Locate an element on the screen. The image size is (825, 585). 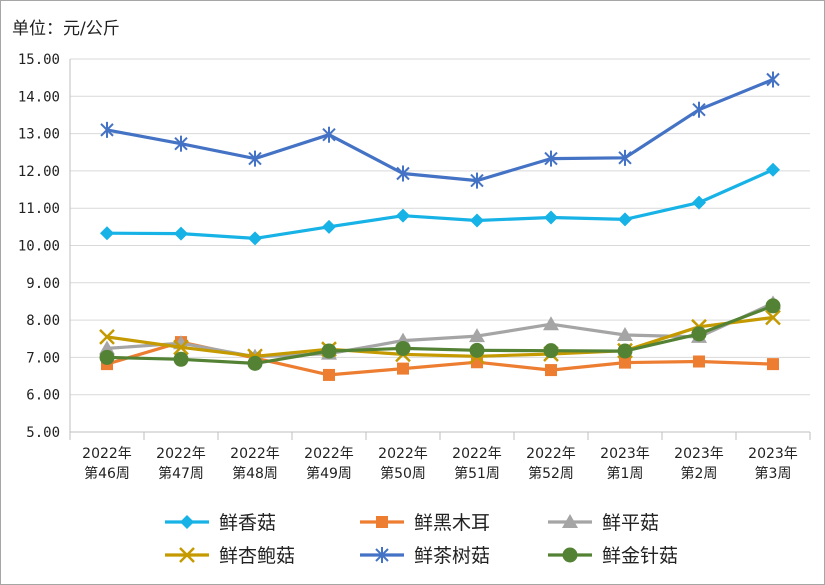
x-tick-label: 第48周 is located at coordinates (255, 473).